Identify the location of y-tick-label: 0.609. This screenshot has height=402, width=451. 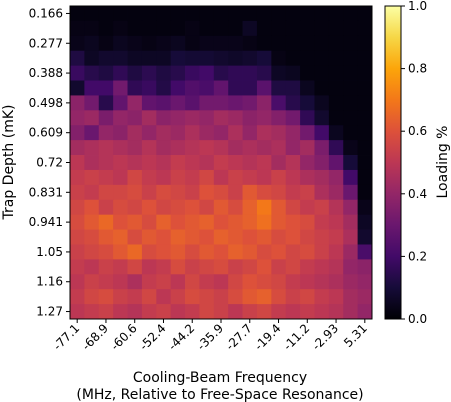
(46, 133).